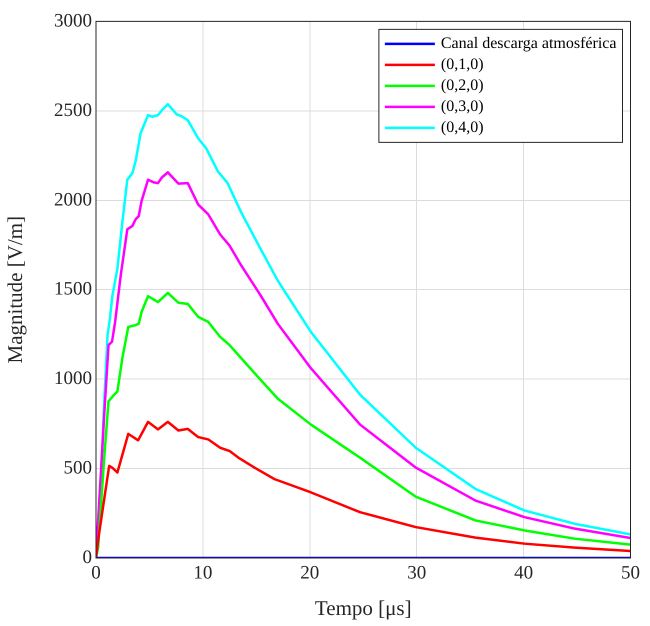 The image size is (650, 626). I want to click on legend-label: (0,3,0), so click(462, 107).